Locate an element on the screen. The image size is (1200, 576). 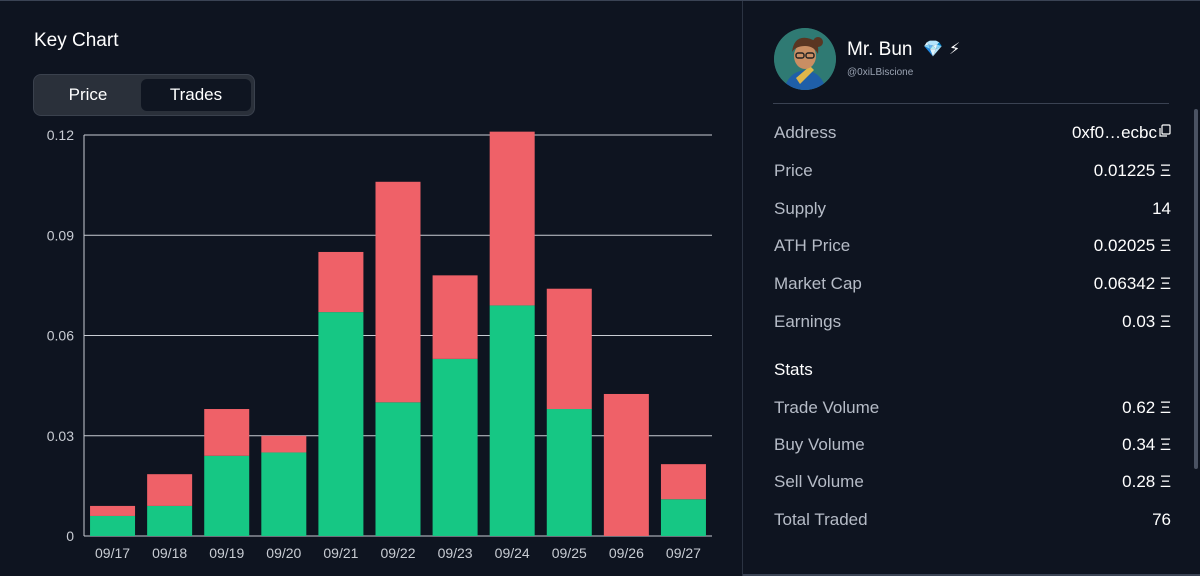
x-tick-label: 09/26 is located at coordinates (626, 553).